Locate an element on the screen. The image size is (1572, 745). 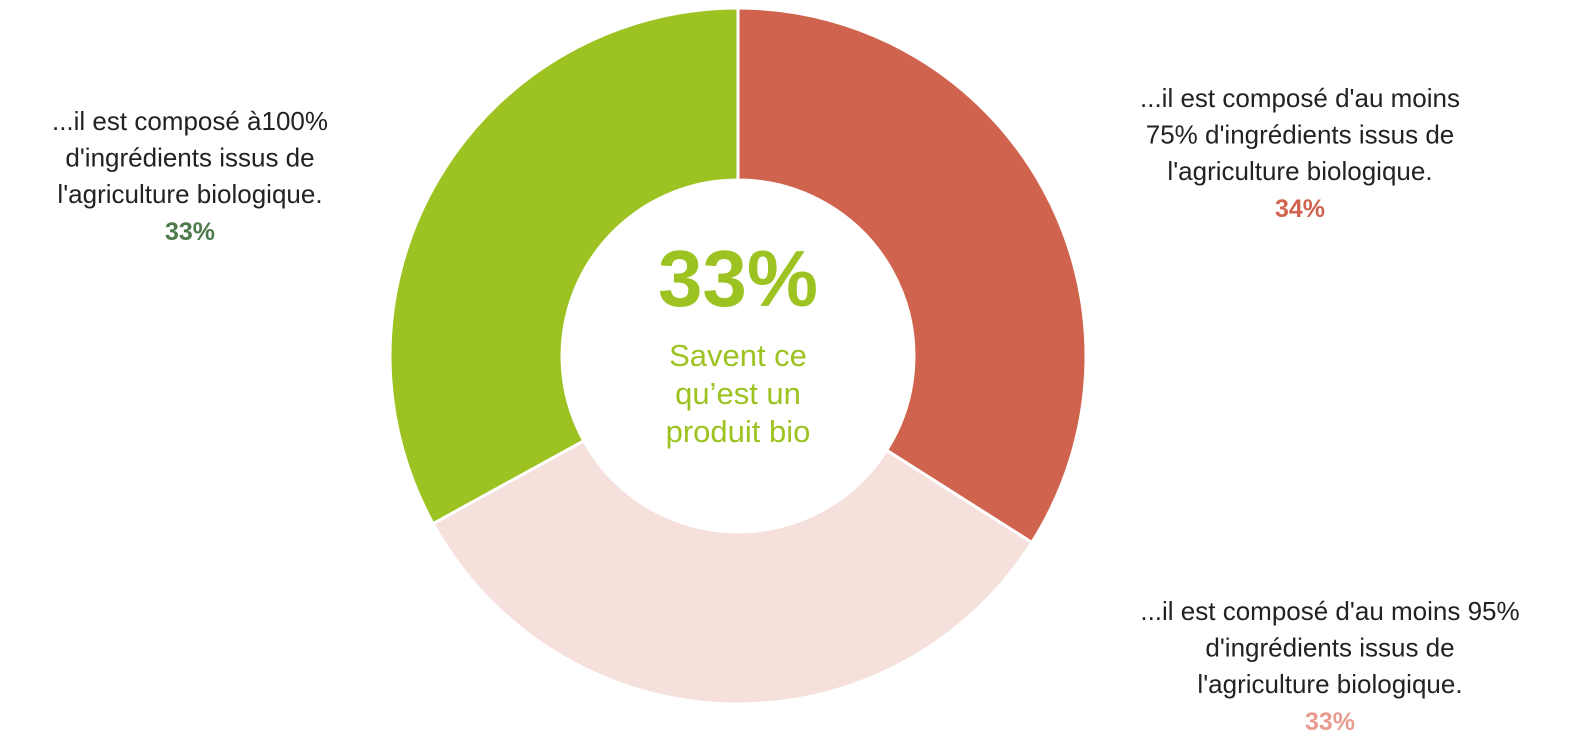
slice-label-line: ...il est composé d'au moins 95% is located at coordinates (1329, 611).